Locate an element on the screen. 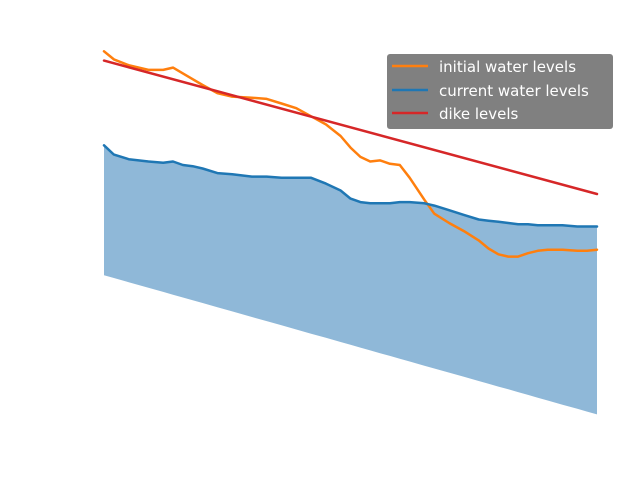 The height and width of the screenshot is (480, 640). series-line-current-water-levels is located at coordinates (350, 186).